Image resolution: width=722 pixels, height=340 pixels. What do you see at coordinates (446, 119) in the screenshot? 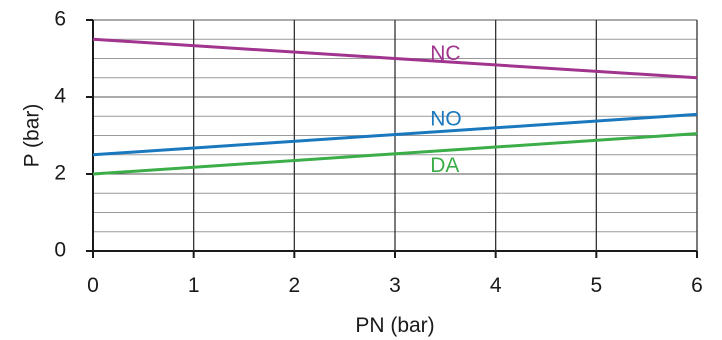
I see `series-label-no: NO` at bounding box center [446, 119].